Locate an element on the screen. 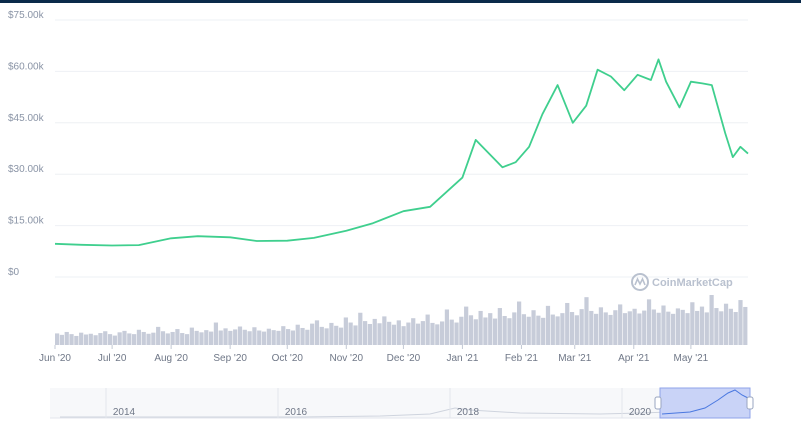 The height and width of the screenshot is (422, 801). x-tick-label: Dec '20 is located at coordinates (404, 358).